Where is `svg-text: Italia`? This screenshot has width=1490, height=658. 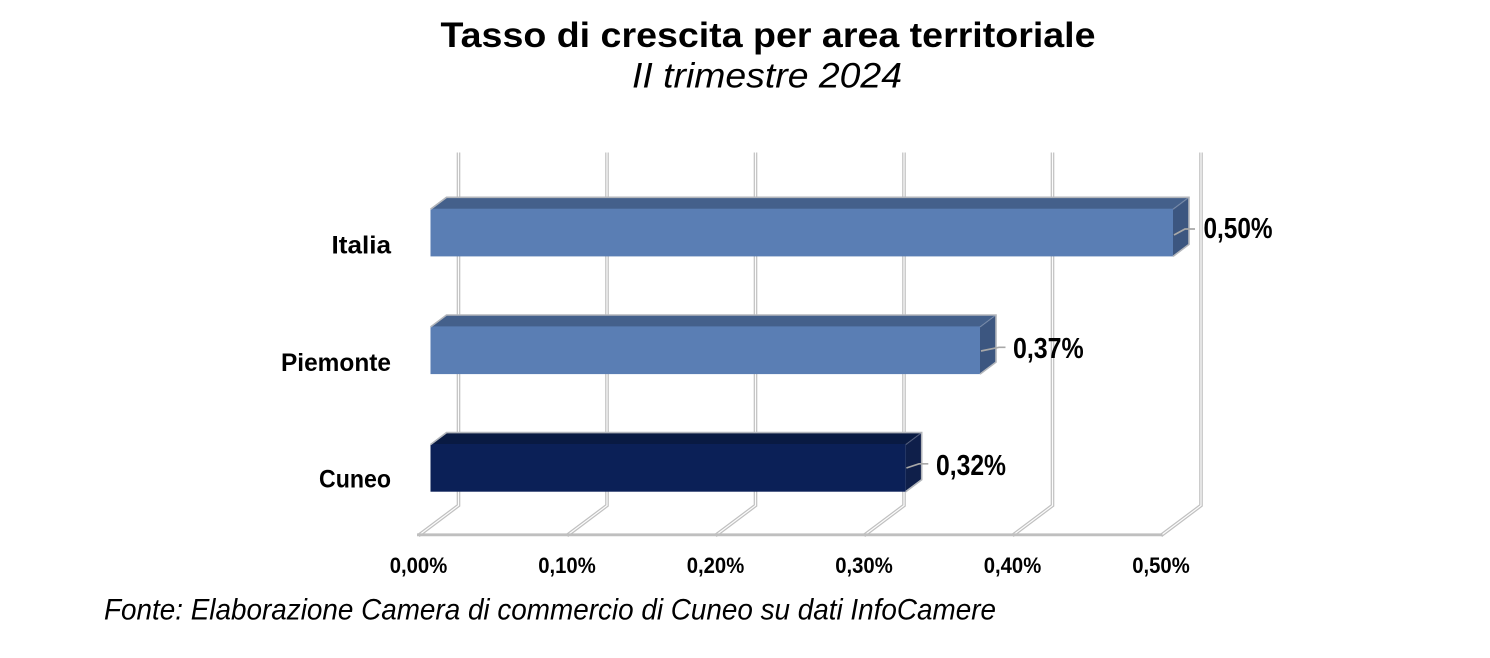
svg-text: Italia is located at coordinates (362, 245).